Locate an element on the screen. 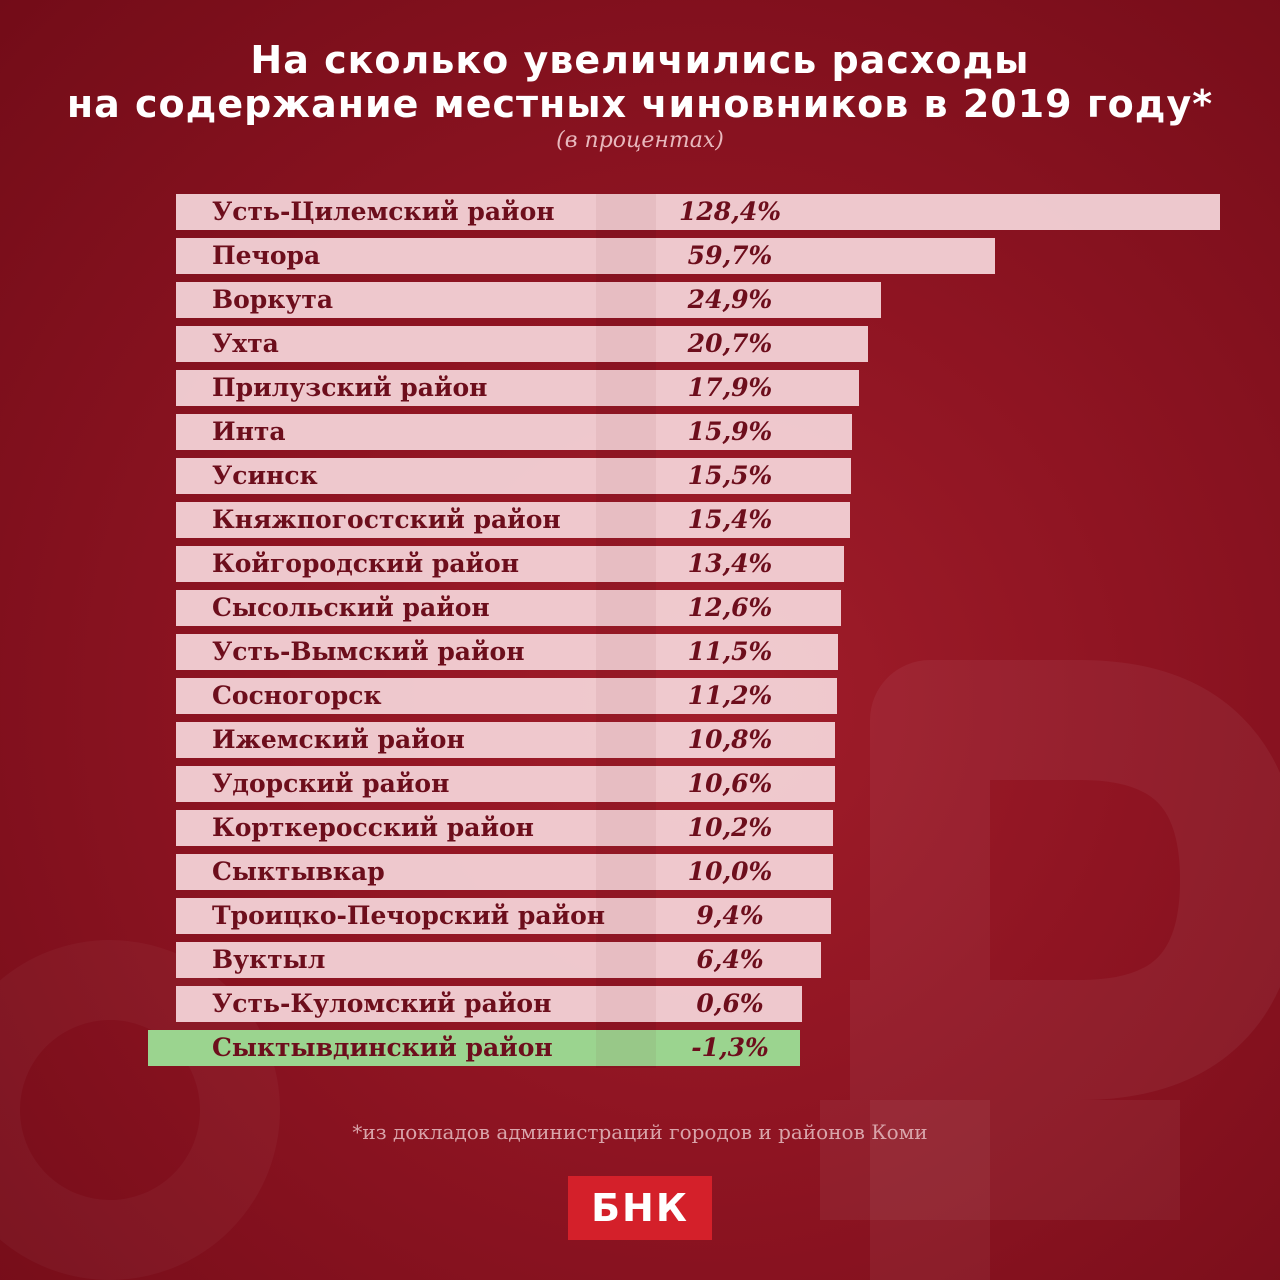  value-label: 128,4% is located at coordinates (730, 211).